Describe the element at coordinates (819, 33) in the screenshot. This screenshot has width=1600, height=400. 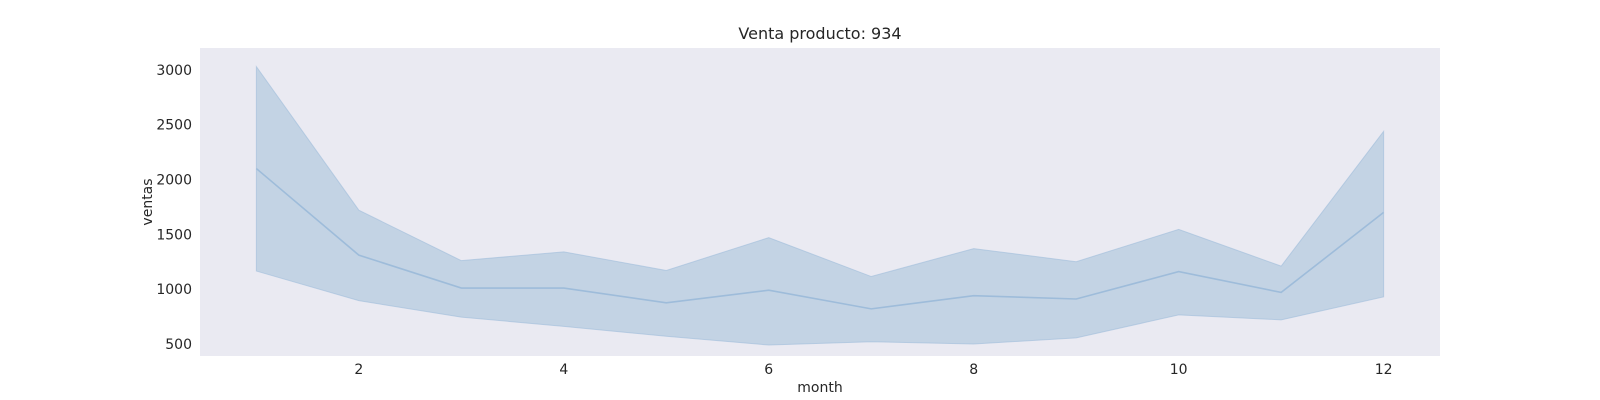
I see `chart-title: Venta producto: 934` at that location.